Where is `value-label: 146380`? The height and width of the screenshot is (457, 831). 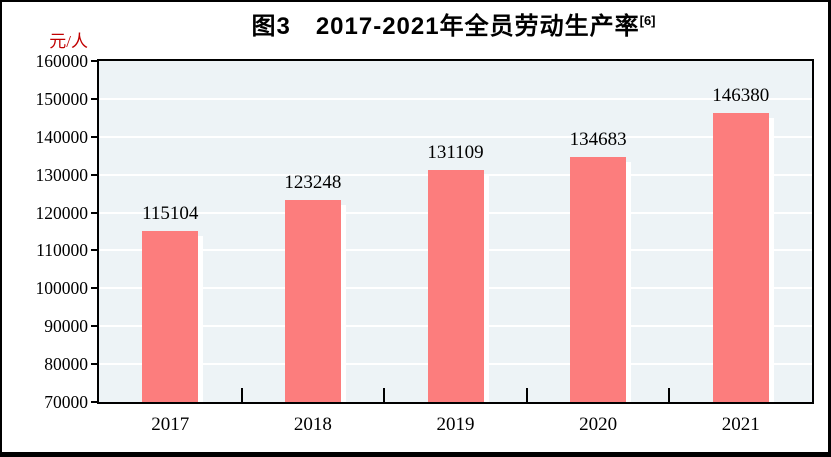 value-label: 146380 is located at coordinates (741, 95).